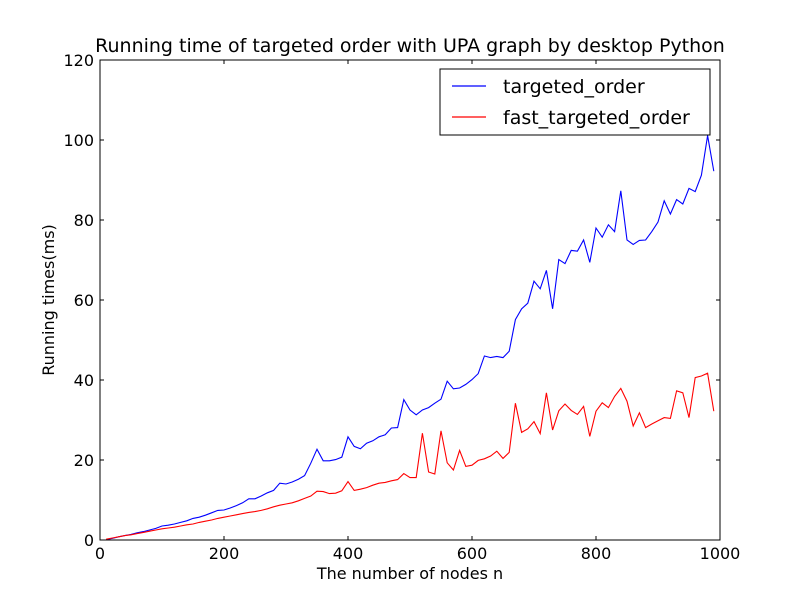 This screenshot has height=600, width=800. I want to click on legend: targeted_order fast_targeted_order, so click(575, 102).